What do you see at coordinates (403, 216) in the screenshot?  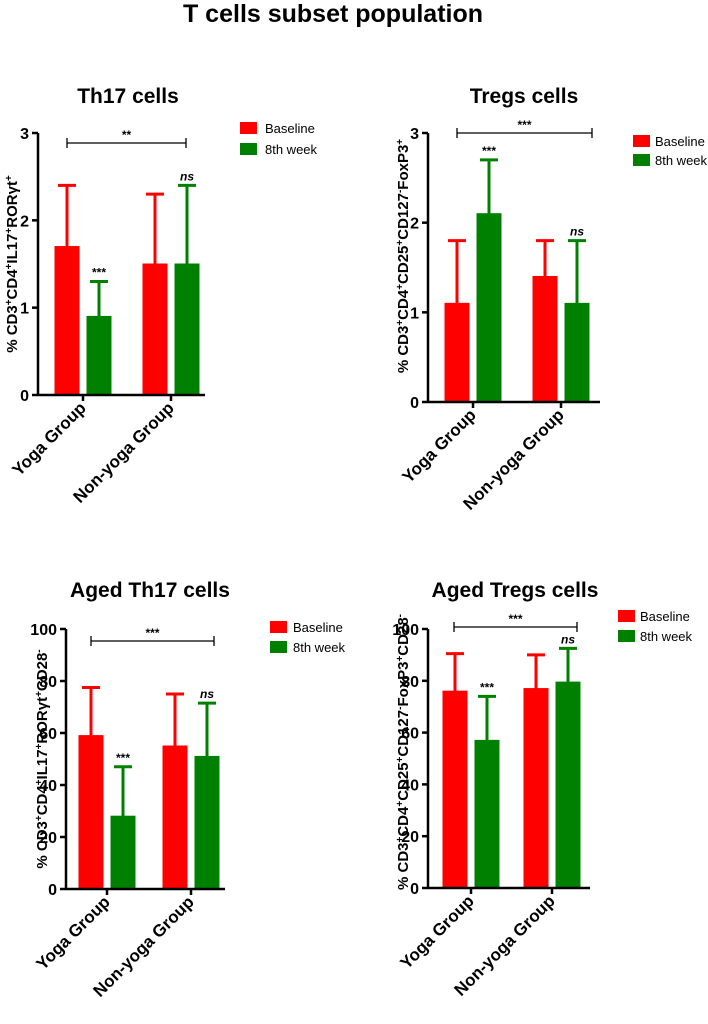 I see `y-axis-label-part: CD127` at bounding box center [403, 216].